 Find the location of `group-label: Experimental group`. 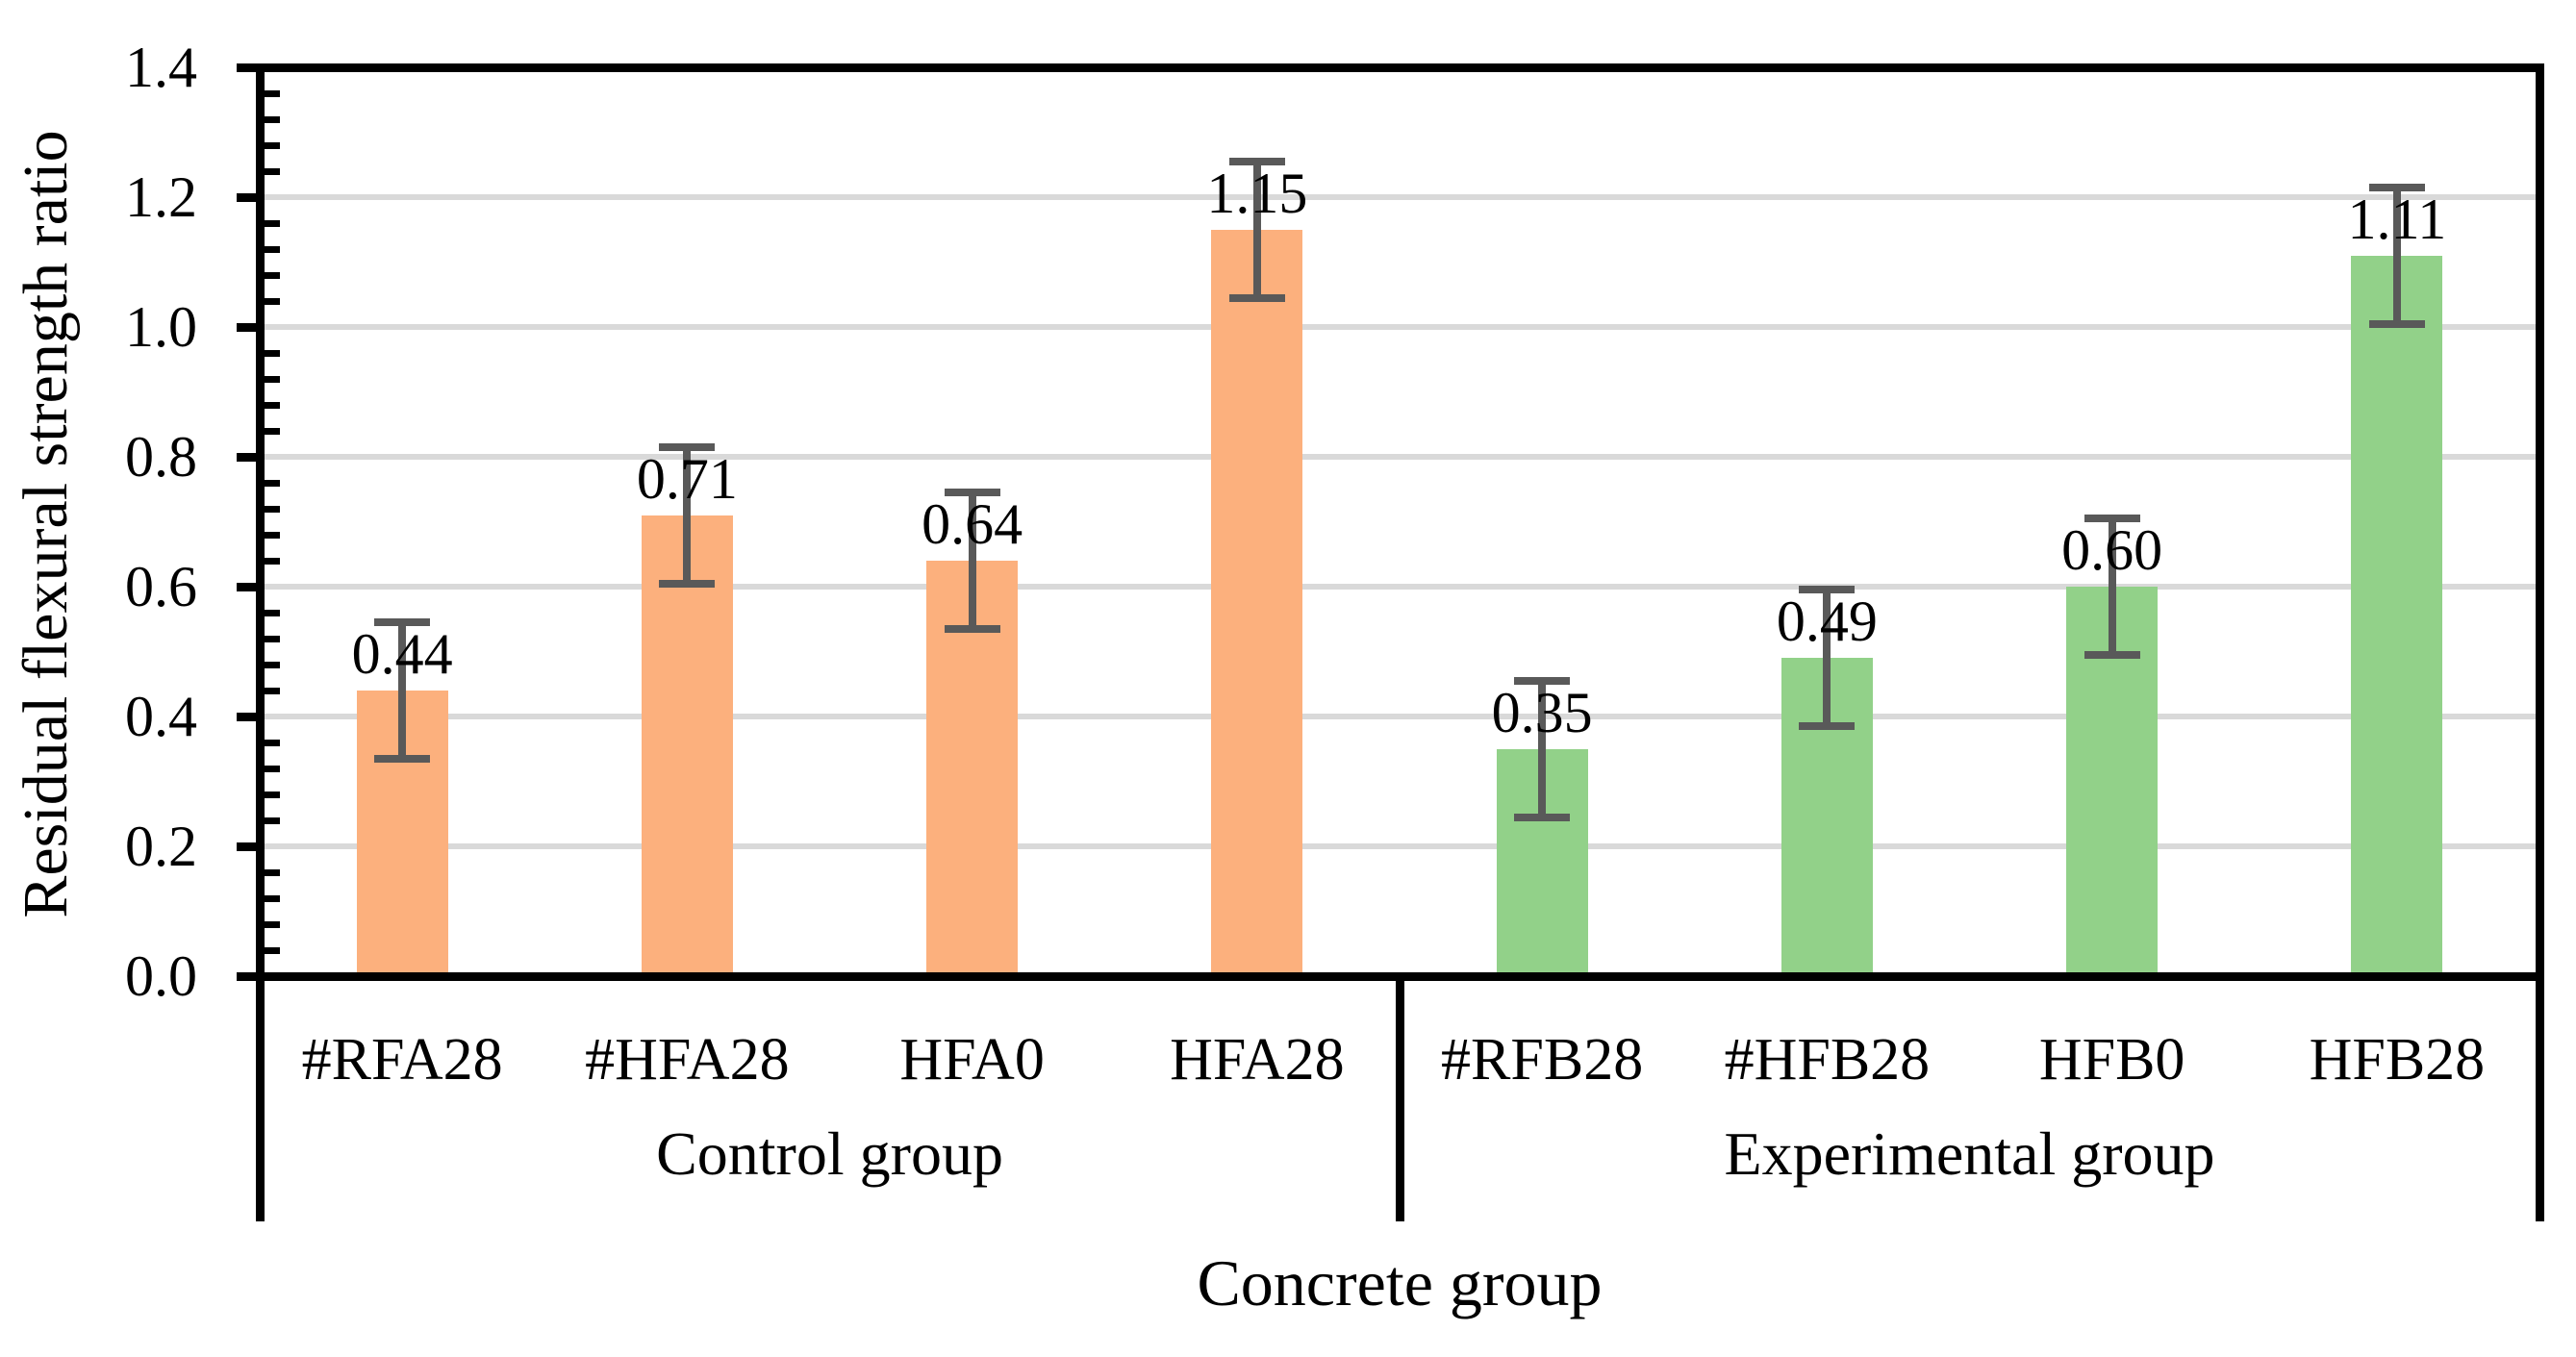

group-label: Experimental group is located at coordinates (1970, 1153).